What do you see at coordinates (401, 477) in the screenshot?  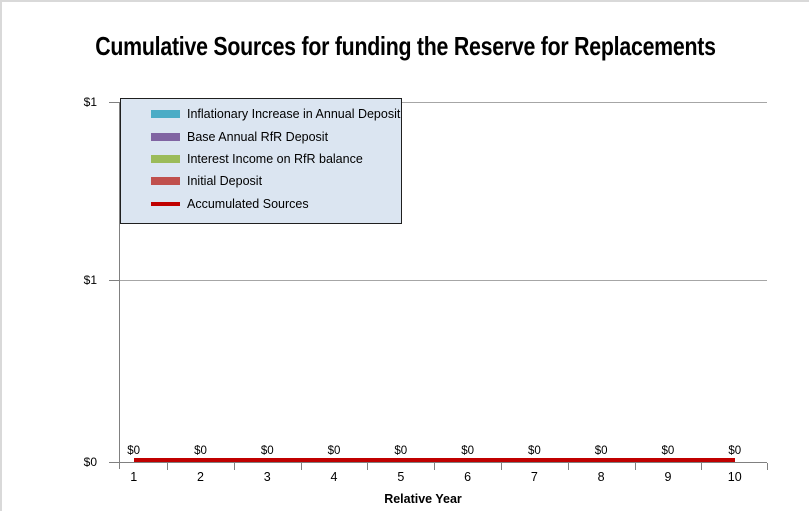 I see `x-axis-label: 5` at bounding box center [401, 477].